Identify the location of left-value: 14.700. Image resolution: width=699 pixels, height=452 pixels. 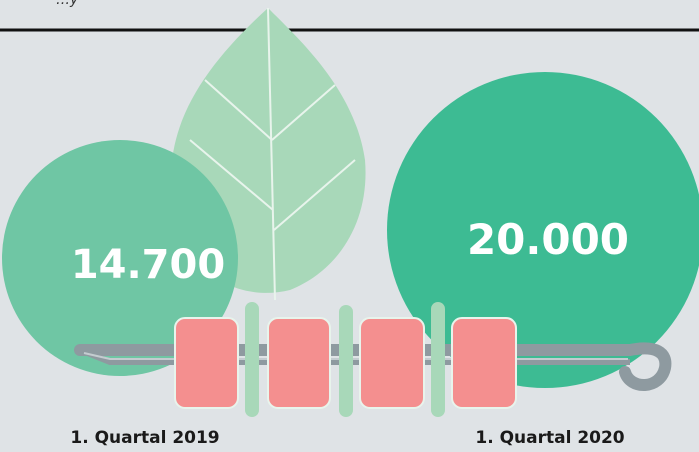
(148, 265).